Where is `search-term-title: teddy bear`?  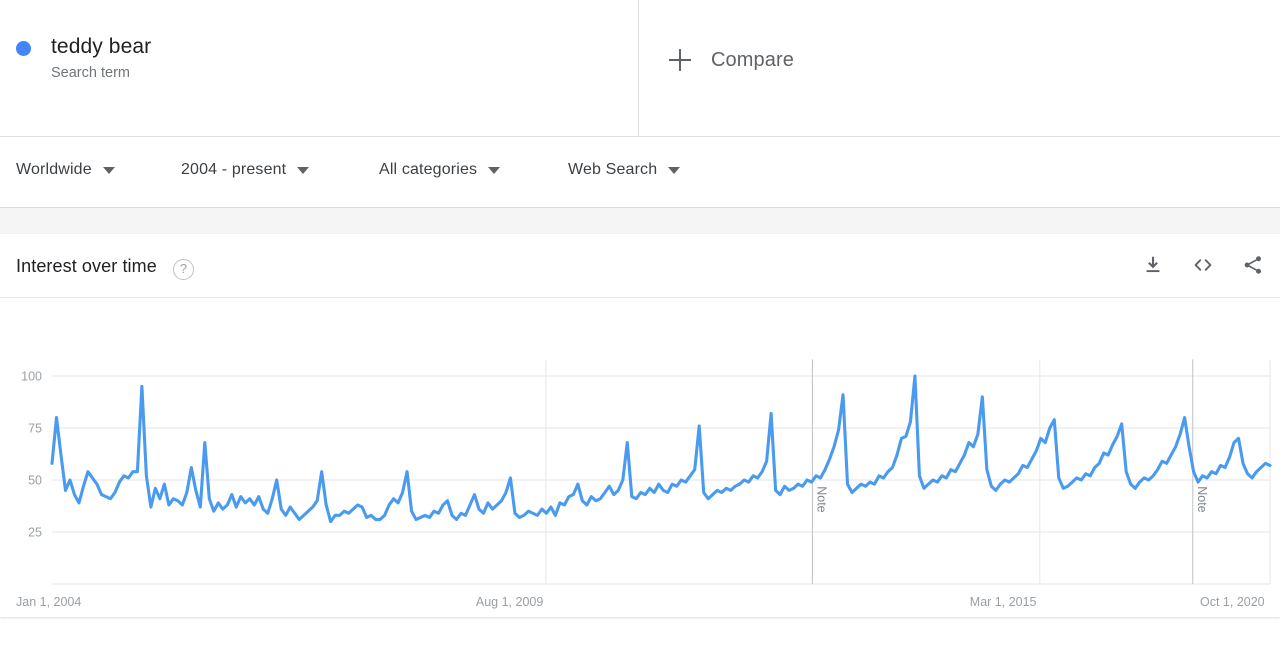 search-term-title: teddy bear is located at coordinates (101, 46).